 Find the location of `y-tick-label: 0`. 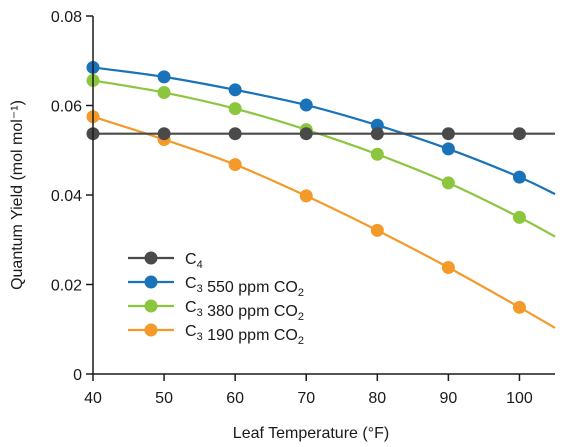

y-tick-label: 0 is located at coordinates (77, 375).